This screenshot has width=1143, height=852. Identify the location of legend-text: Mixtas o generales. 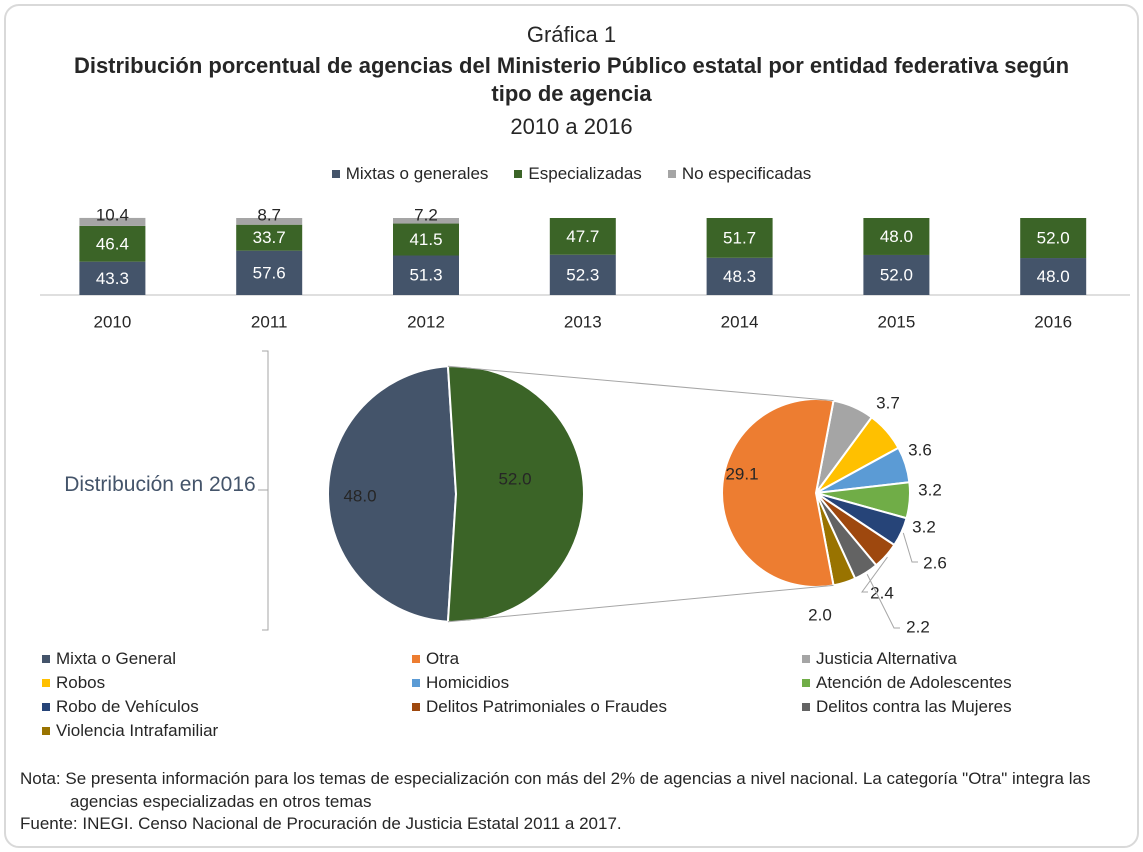
(417, 173).